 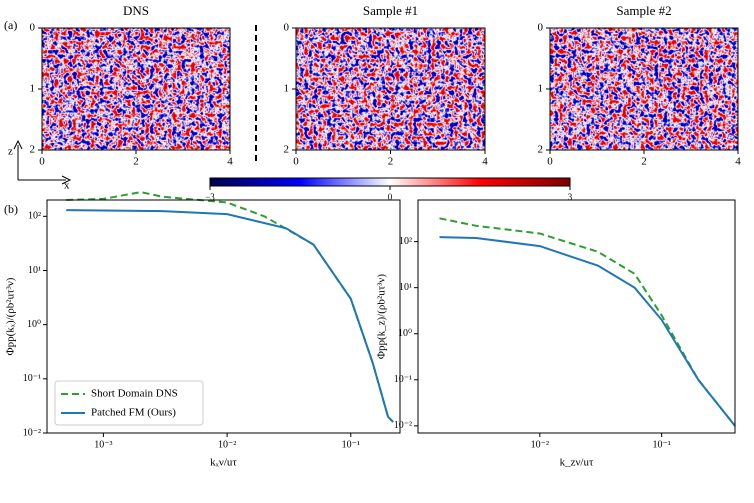 I want to click on y-axis-label: Φpp(k_z)/(ρb²uτ³ν), so click(x=382, y=316).